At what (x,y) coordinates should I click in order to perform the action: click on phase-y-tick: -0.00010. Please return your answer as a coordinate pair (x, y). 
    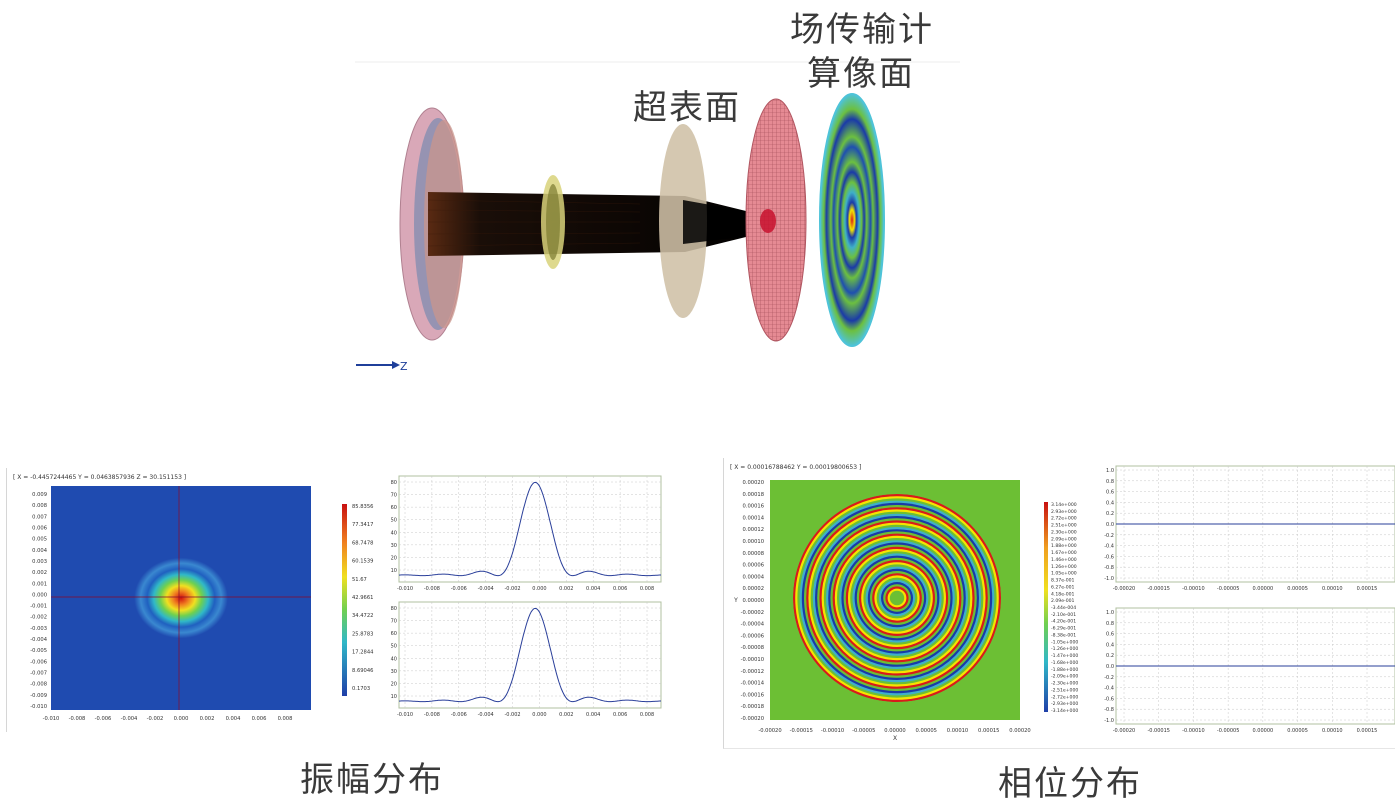
    Looking at the image, I should click on (752, 660).